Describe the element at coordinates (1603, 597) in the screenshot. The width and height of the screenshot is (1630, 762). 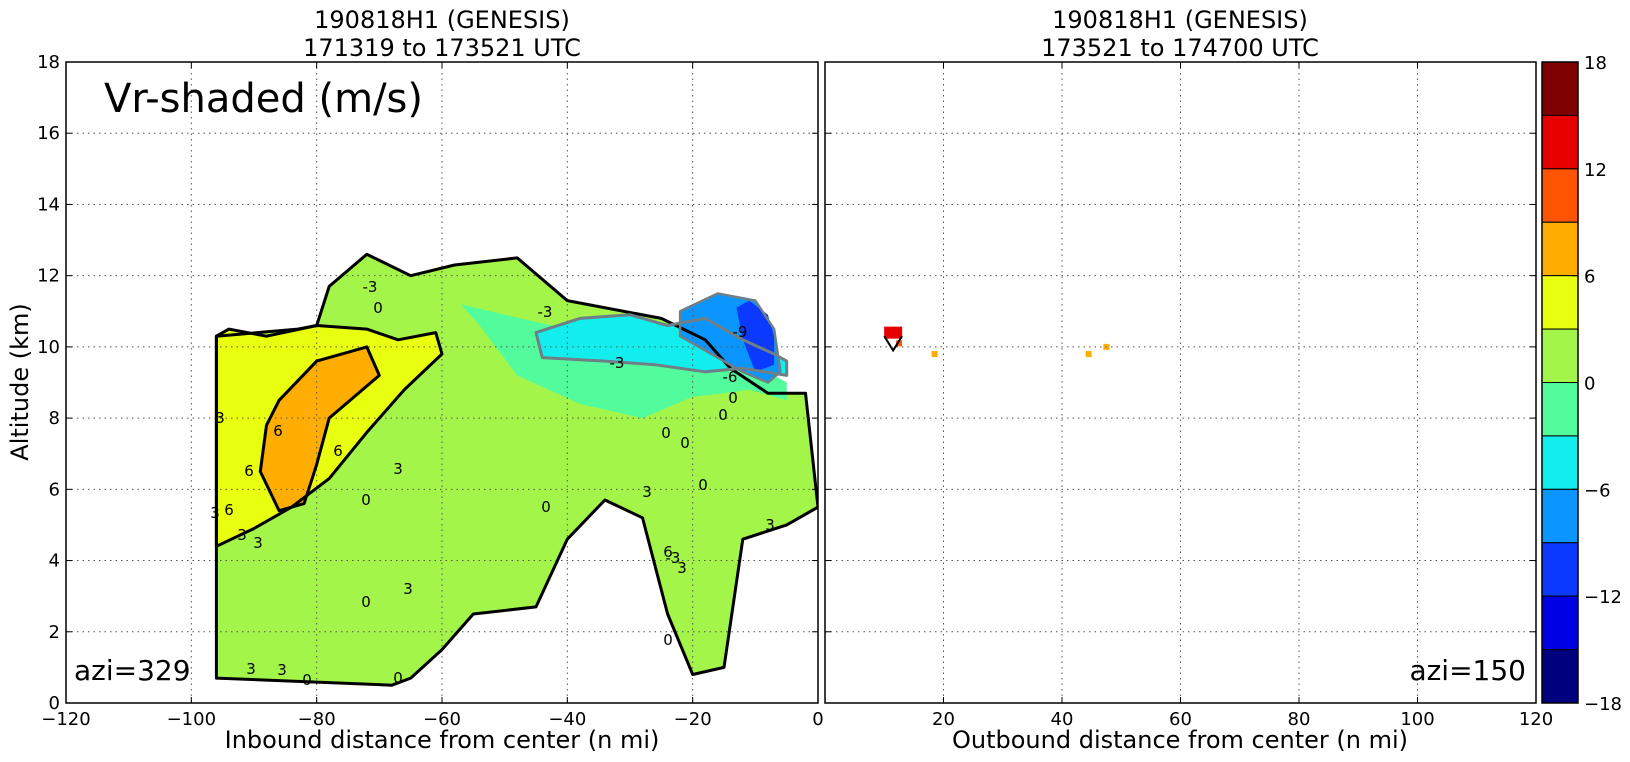
I see `colorbar-tick-label: −12` at that location.